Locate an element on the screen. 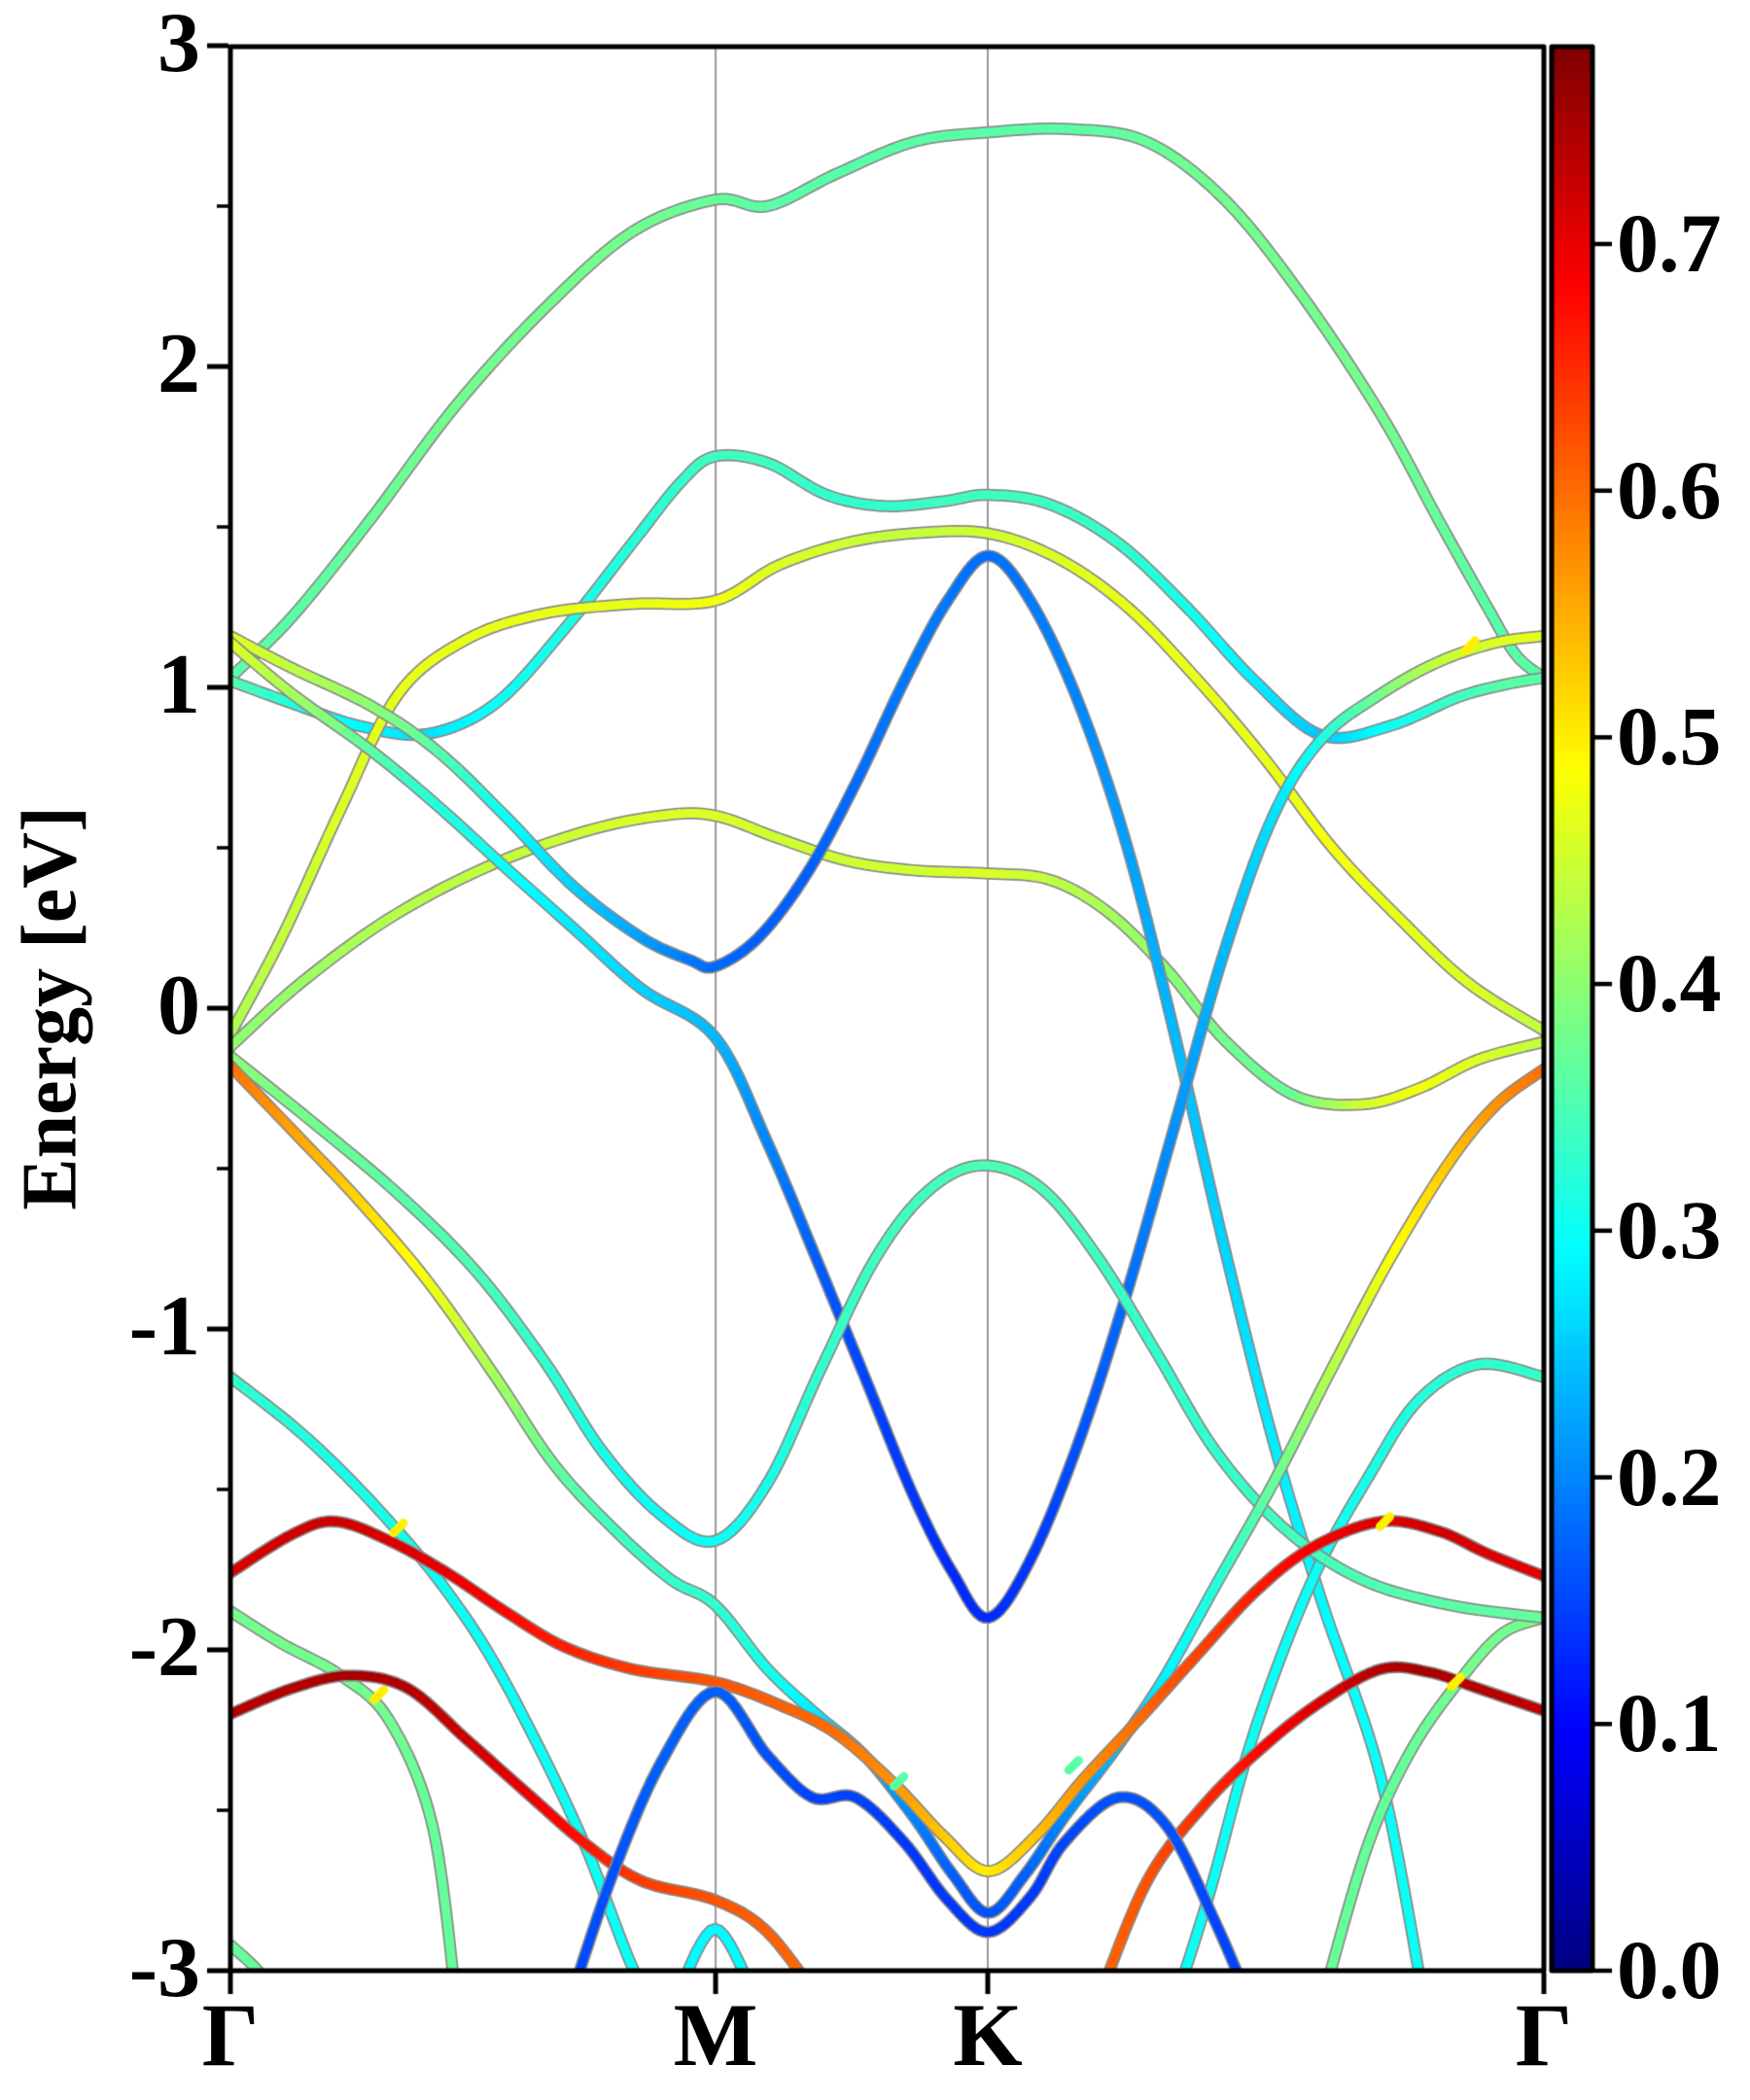 The image size is (1750, 2100). y-tick-label-2: 2 is located at coordinates (179, 364).